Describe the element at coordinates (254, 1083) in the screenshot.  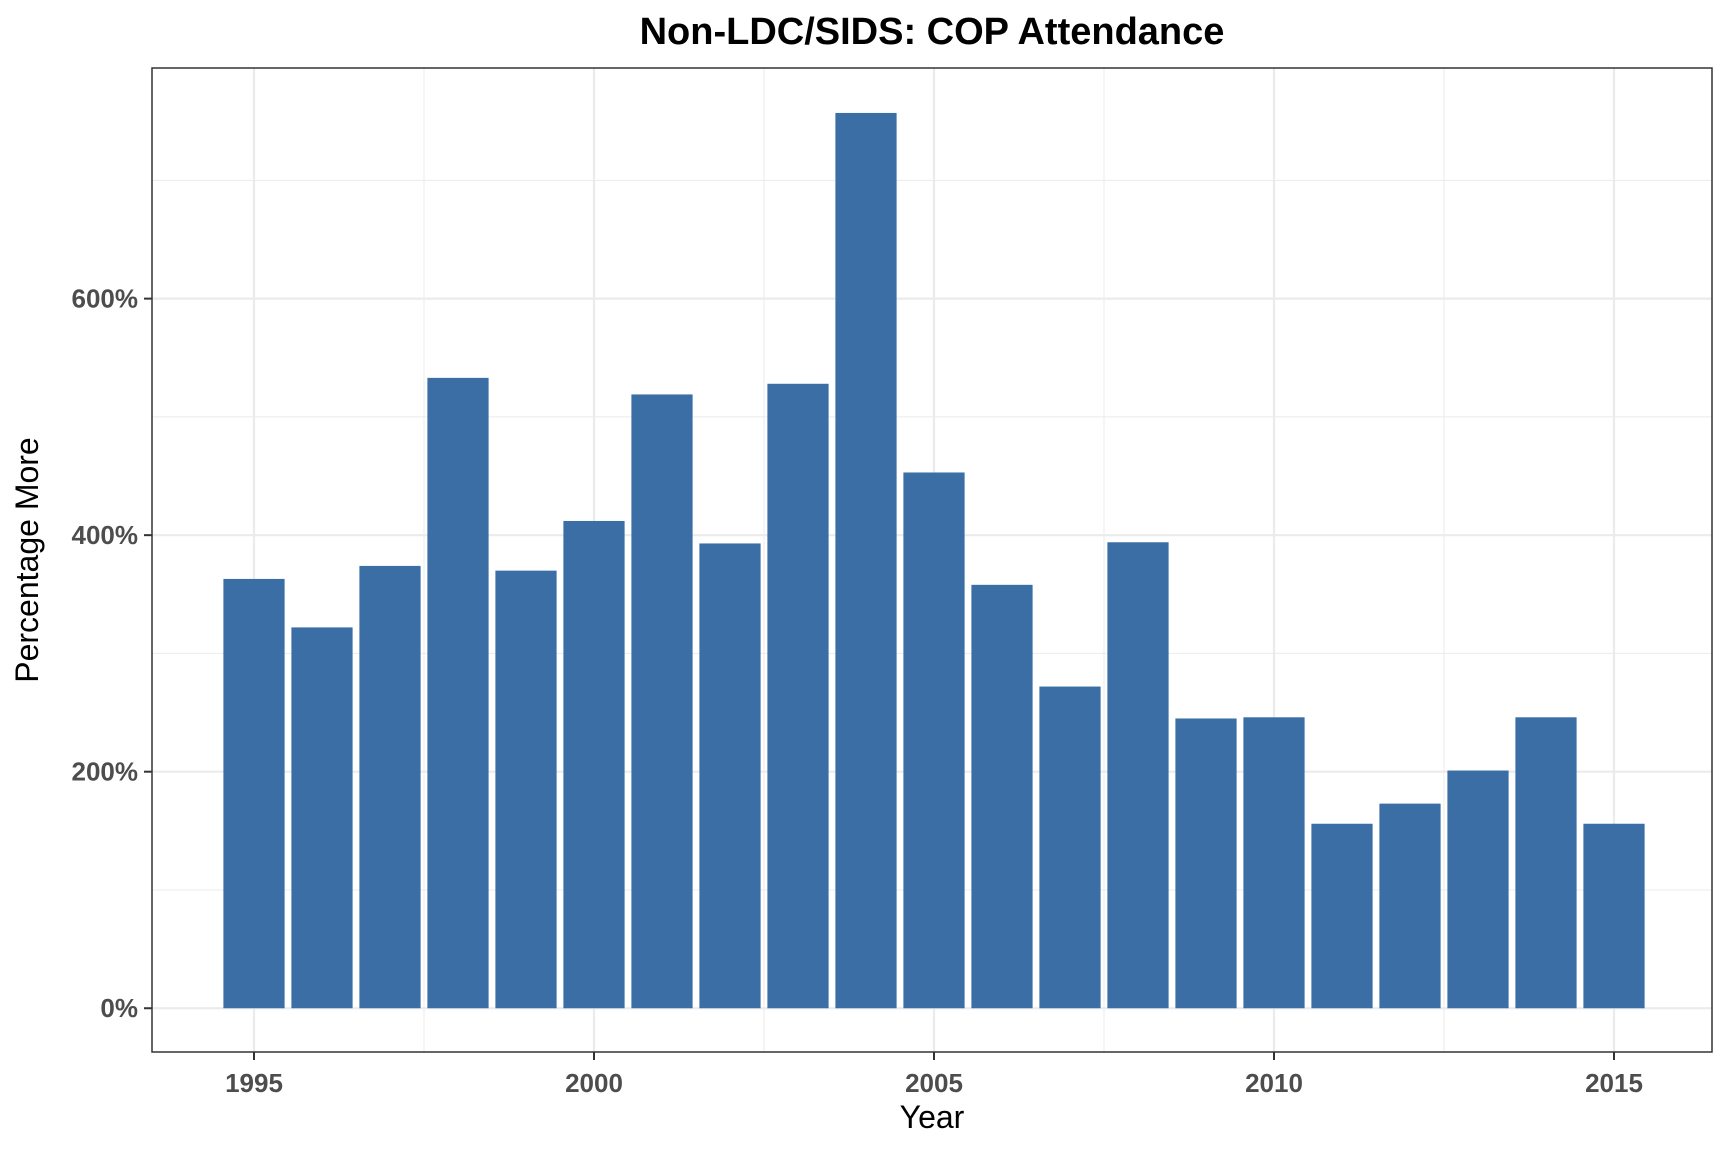
I see `x-tick-label: 1995` at that location.